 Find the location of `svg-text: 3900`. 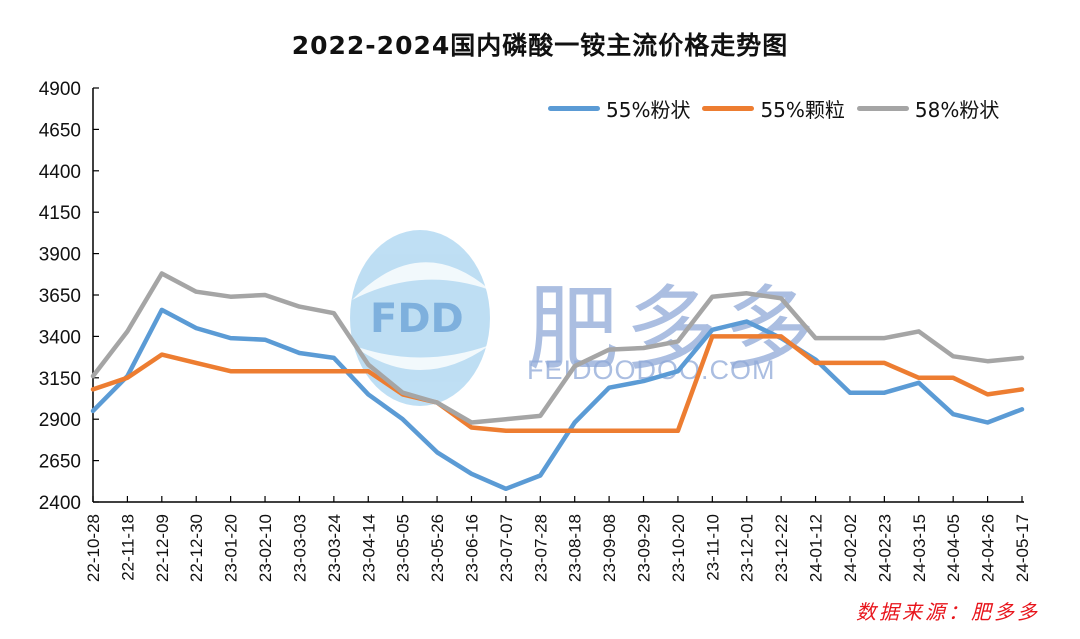

svg-text: 3900 is located at coordinates (60, 255).